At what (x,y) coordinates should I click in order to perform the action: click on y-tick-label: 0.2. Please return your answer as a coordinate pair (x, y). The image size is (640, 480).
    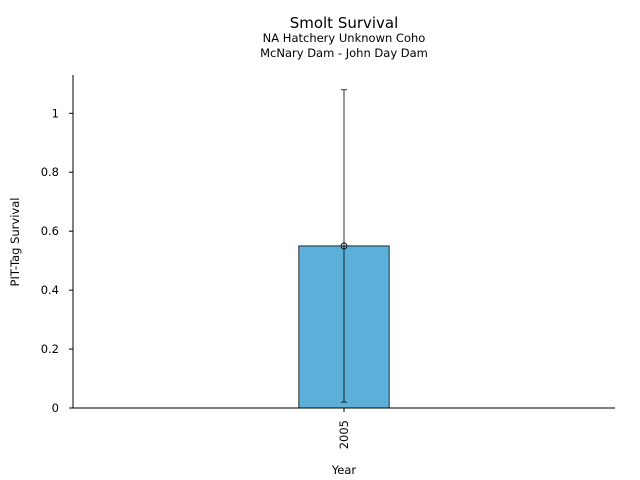
    Looking at the image, I should click on (50, 349).